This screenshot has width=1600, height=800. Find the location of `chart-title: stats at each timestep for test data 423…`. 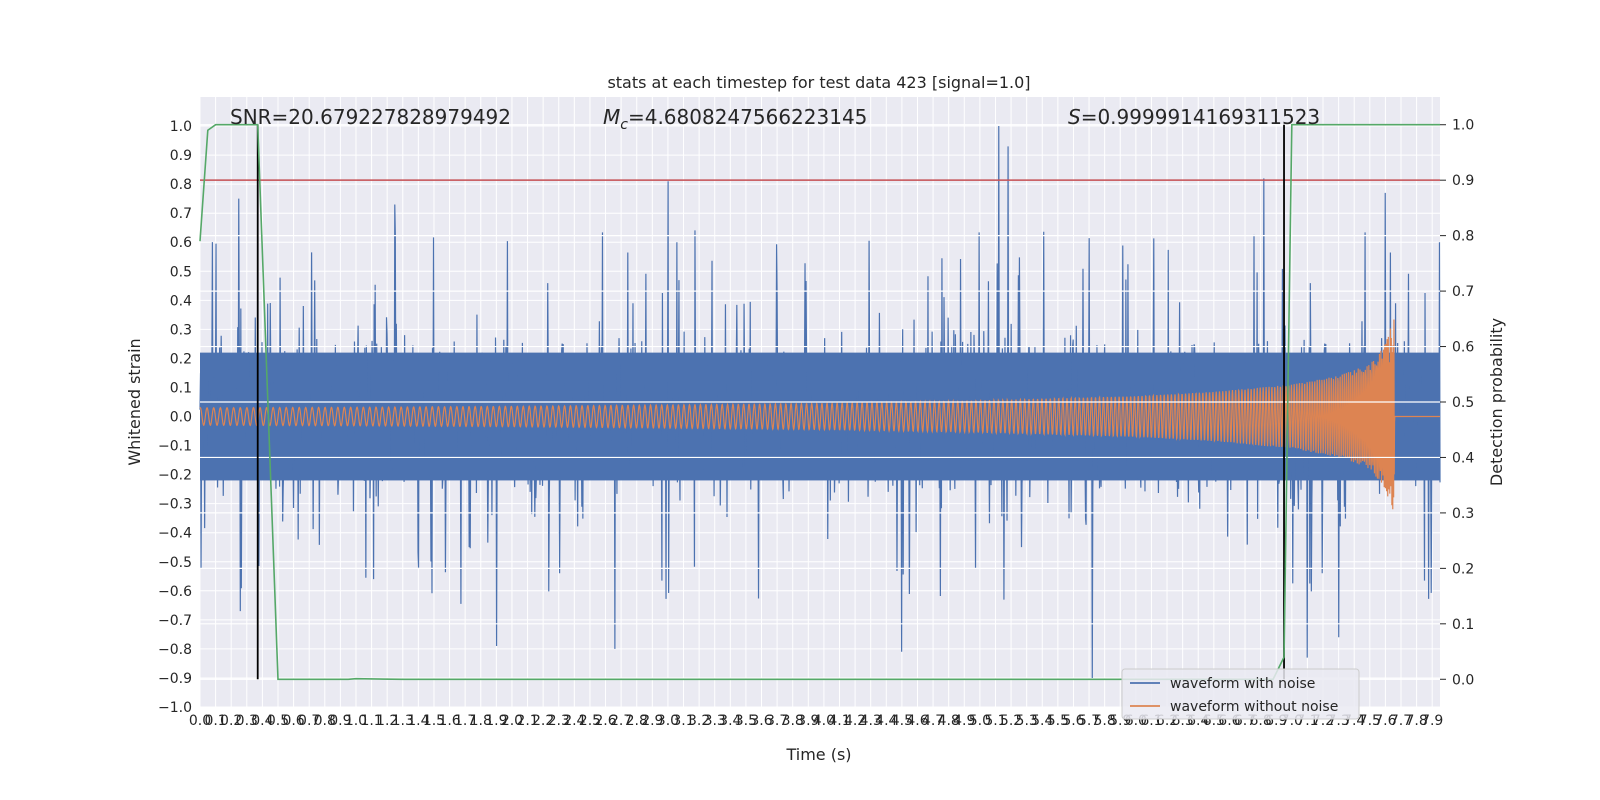

chart-title: stats at each timestep for test data 423… is located at coordinates (818, 82).